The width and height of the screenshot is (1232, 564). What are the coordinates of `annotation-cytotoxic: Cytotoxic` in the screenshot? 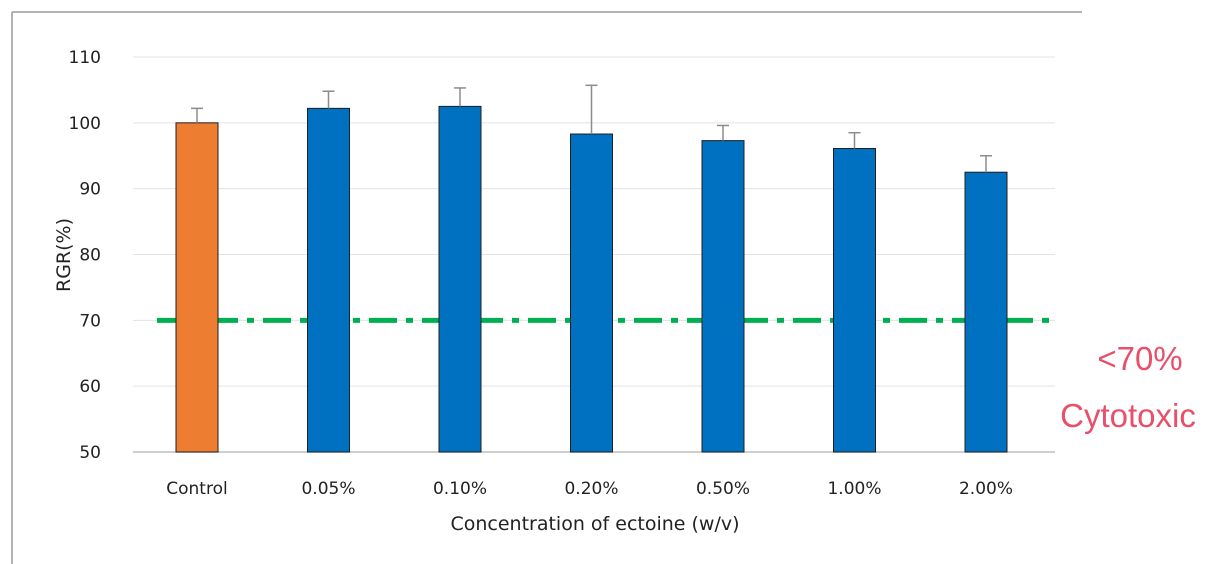 It's located at (1128, 415).